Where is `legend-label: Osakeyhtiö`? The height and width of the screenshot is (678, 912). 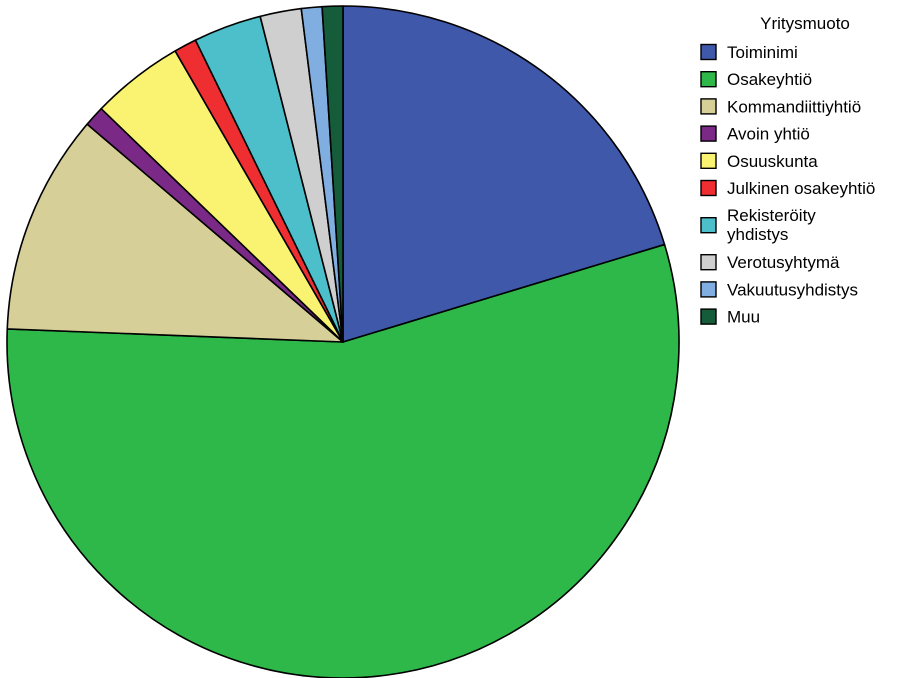
legend-label: Osakeyhtiö is located at coordinates (769, 79).